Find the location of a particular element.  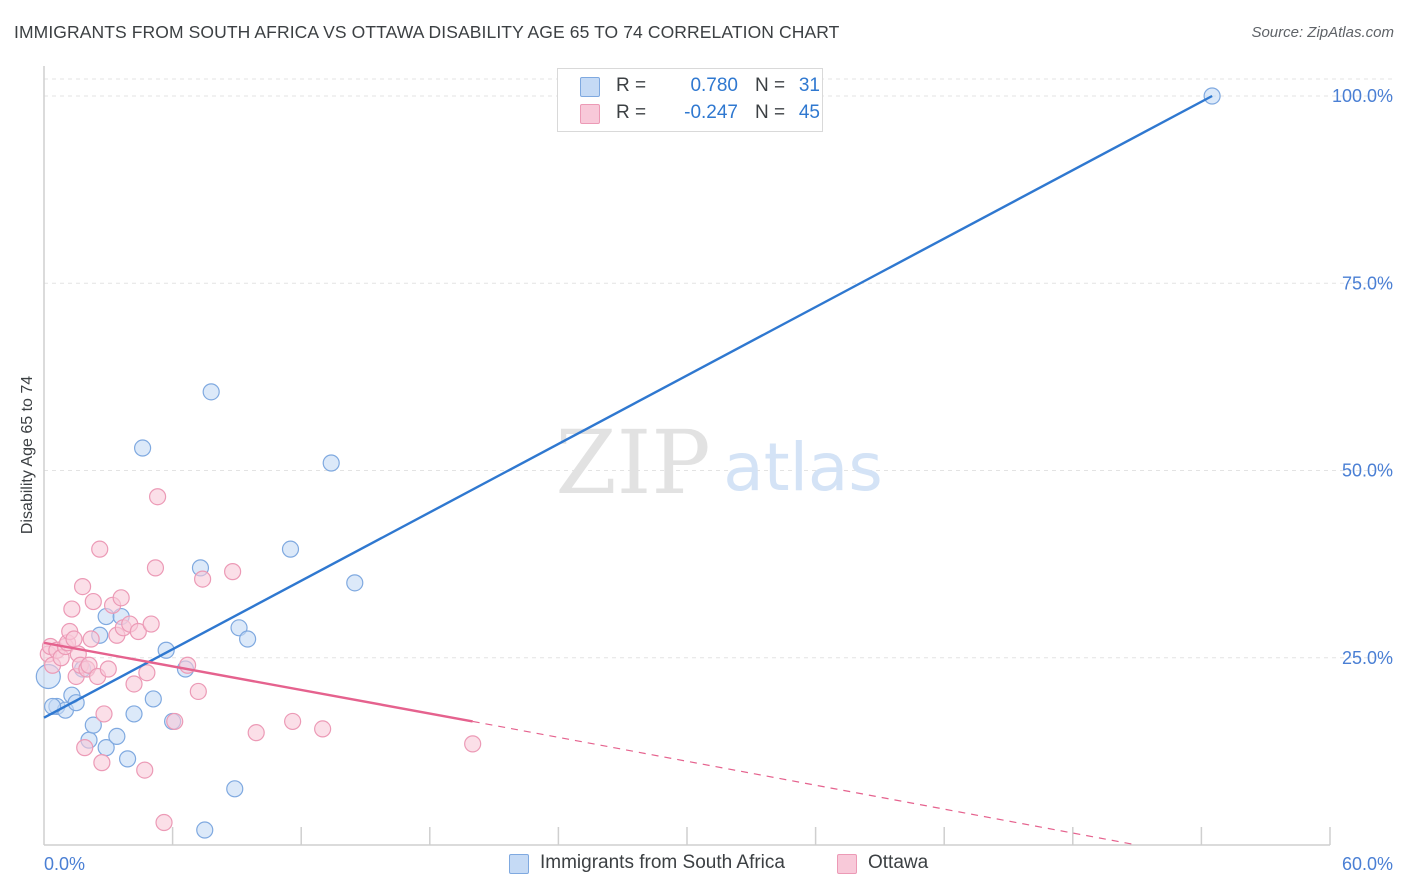

legend-n-value: 45 is located at coordinates (809, 112).